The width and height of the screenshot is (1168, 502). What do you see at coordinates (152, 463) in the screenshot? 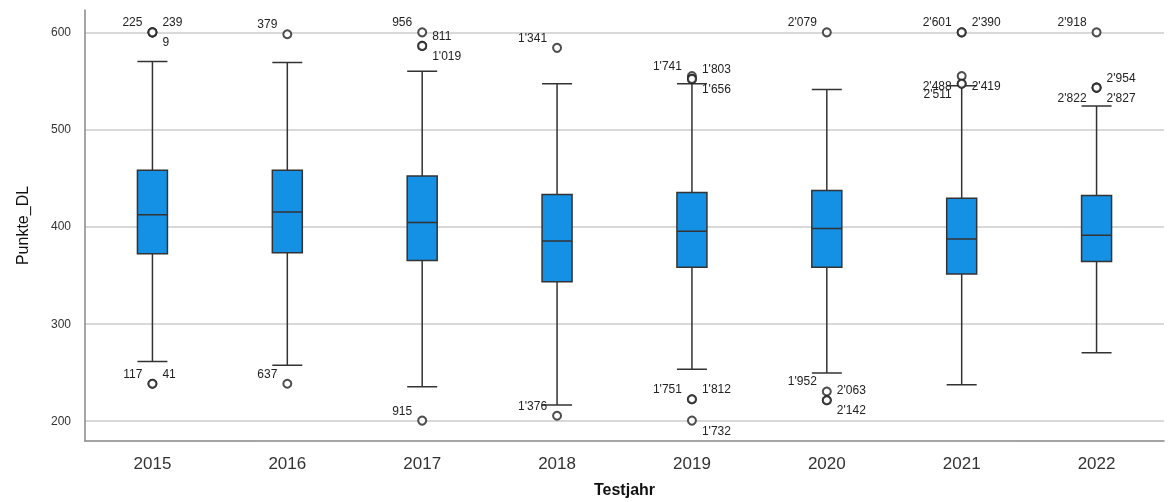
I see `x-tick-label: 2015` at bounding box center [152, 463].